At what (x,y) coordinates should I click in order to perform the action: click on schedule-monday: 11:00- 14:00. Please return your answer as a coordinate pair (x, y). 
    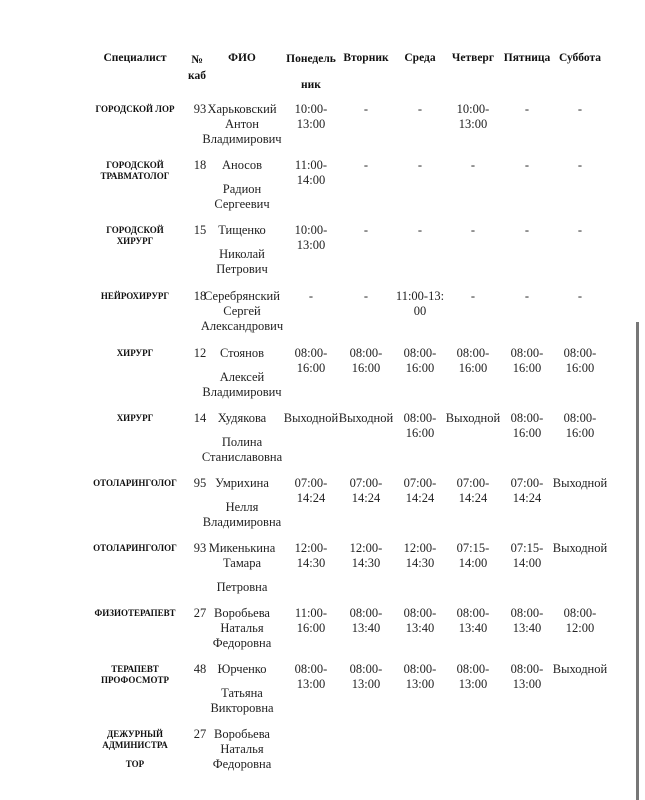
    Looking at the image, I should click on (311, 173).